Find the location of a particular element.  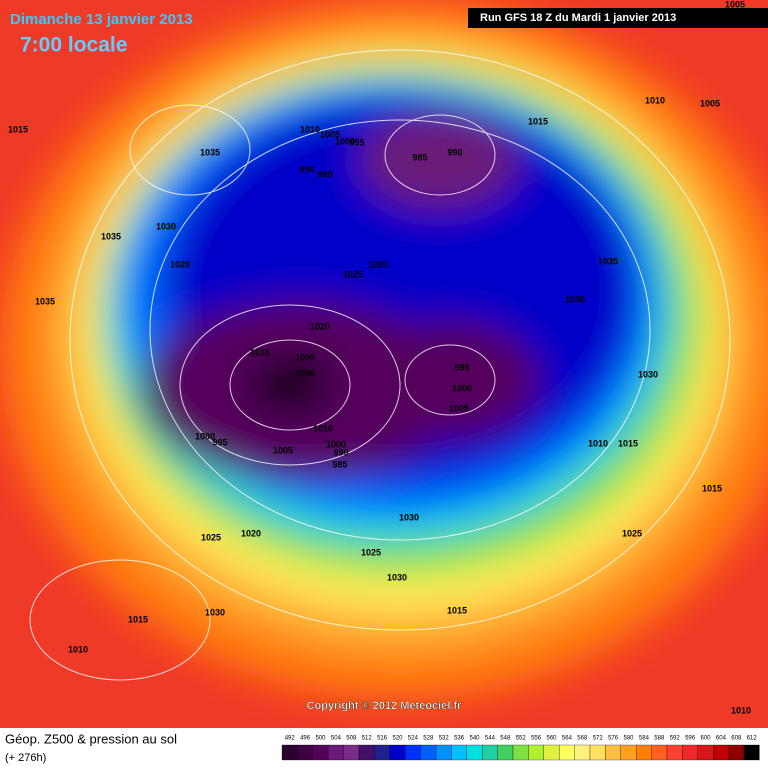

isobar-label: 985 is located at coordinates (419, 157).